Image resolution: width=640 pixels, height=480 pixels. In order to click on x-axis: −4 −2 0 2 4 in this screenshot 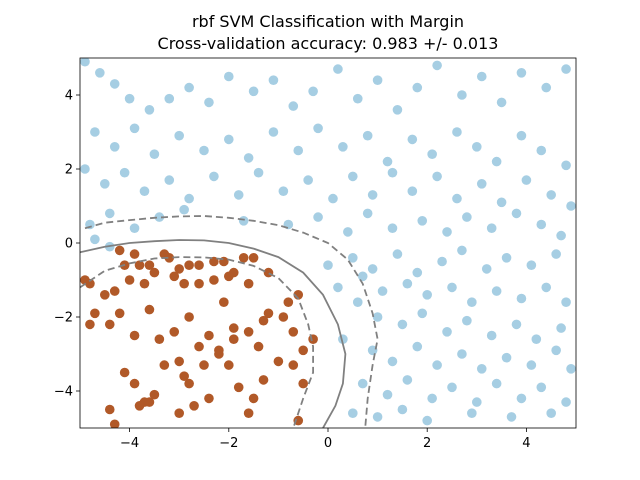, I will do `click(325, 439)`.